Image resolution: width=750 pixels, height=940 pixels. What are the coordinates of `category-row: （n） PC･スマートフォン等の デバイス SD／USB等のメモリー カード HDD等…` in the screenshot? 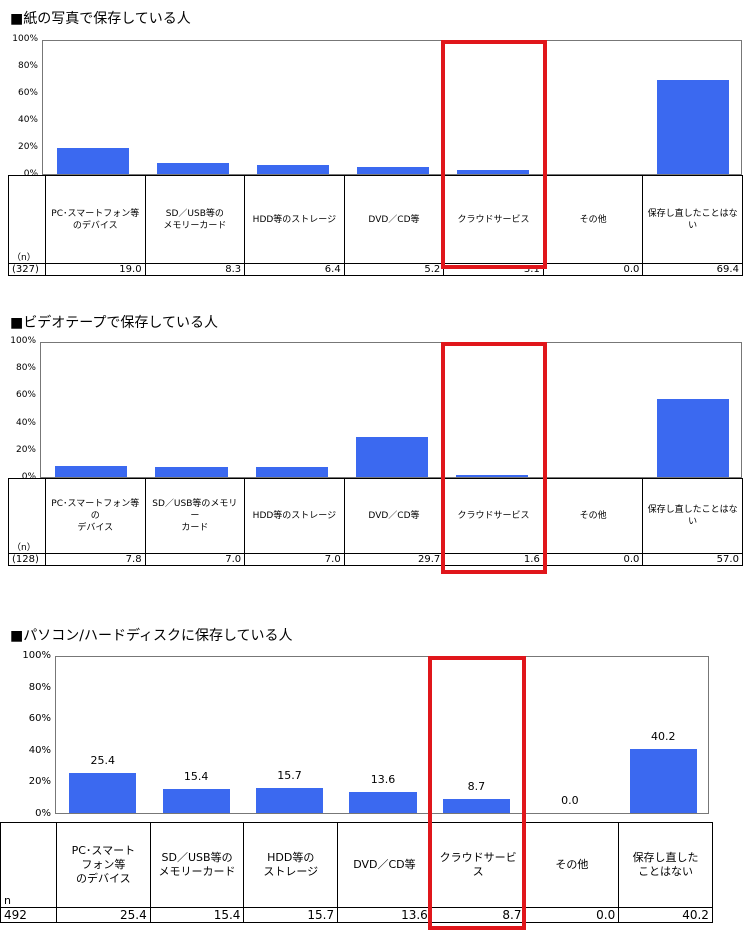 It's located at (375, 516).